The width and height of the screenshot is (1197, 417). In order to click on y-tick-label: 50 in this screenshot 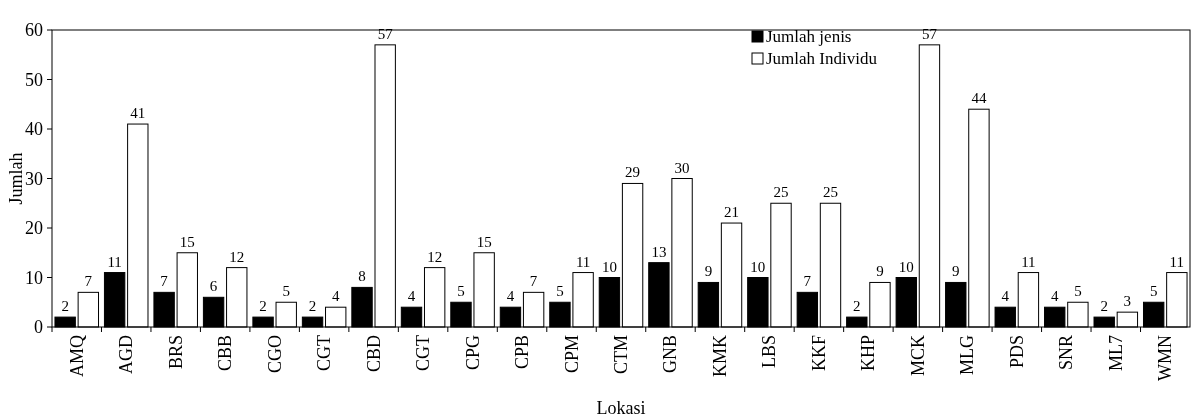, I will do `click(34, 79)`.